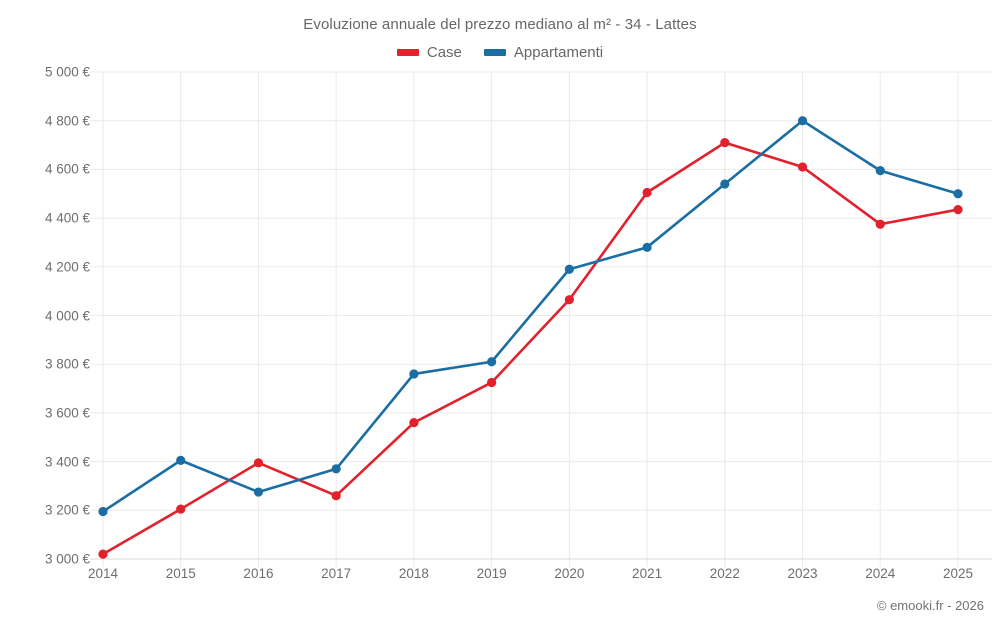 This screenshot has height=625, width=1000. Describe the element at coordinates (67, 72) in the screenshot. I see `y-tick-label: 5 000 €` at that location.